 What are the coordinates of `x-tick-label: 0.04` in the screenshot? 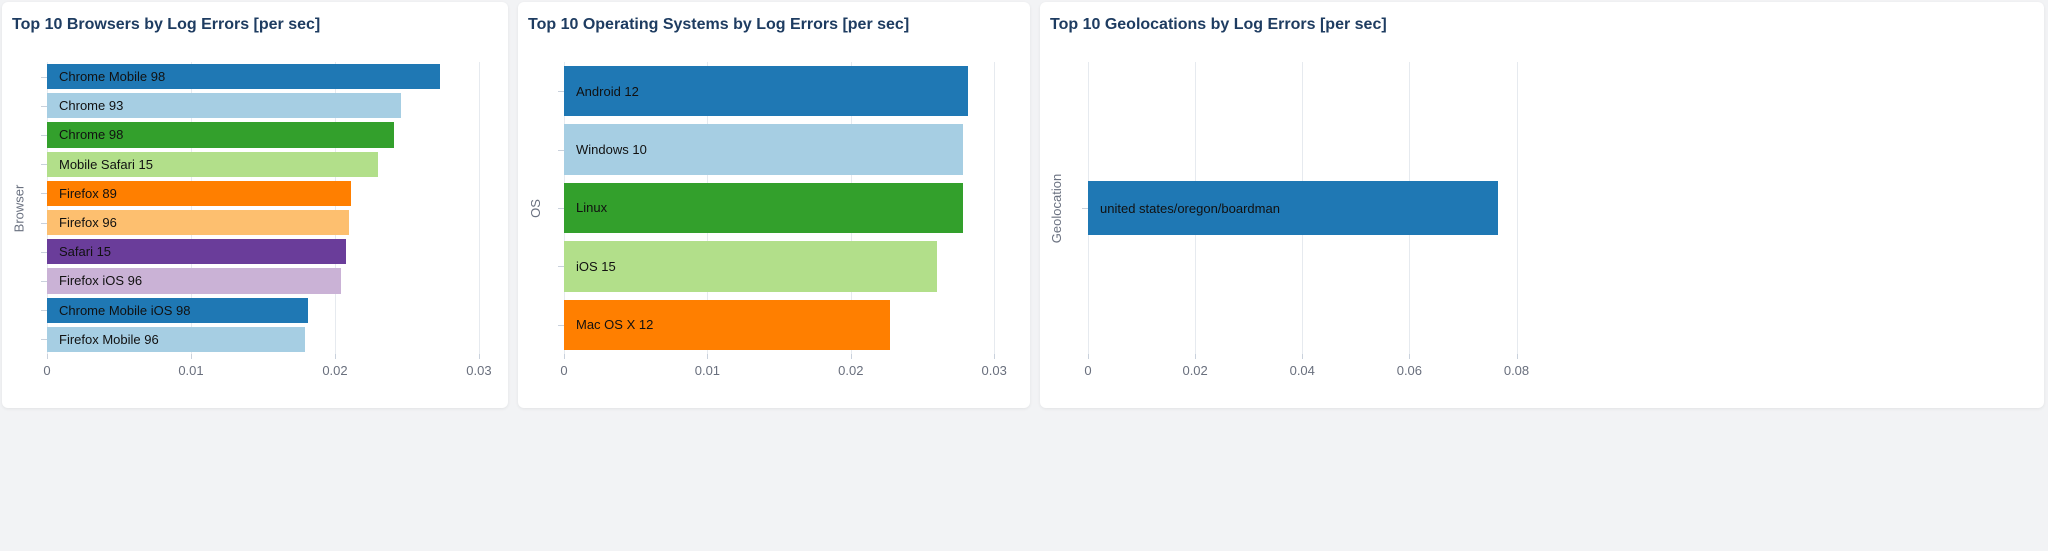 It's located at (1302, 370).